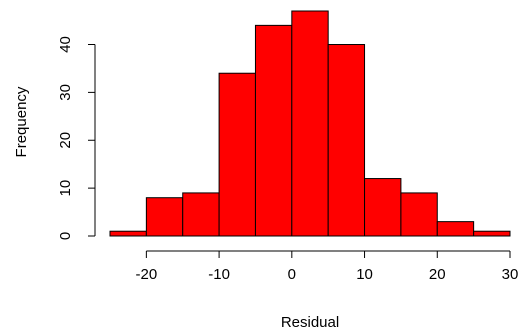 The image size is (525, 332). I want to click on x-tick-label: -10, so click(219, 274).